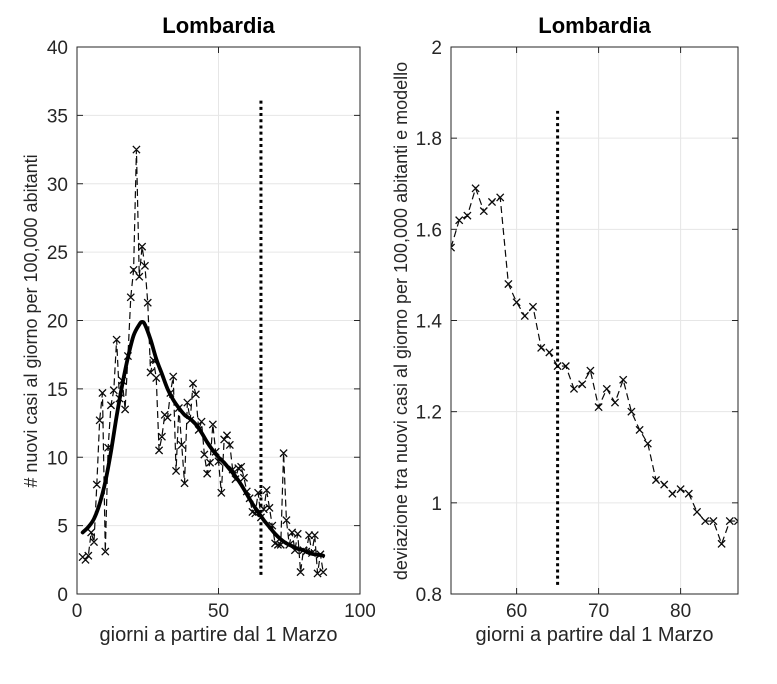 This screenshot has width=777, height=684. What do you see at coordinates (57, 185) in the screenshot?
I see `left-plot-ytick-label: 30` at bounding box center [57, 185].